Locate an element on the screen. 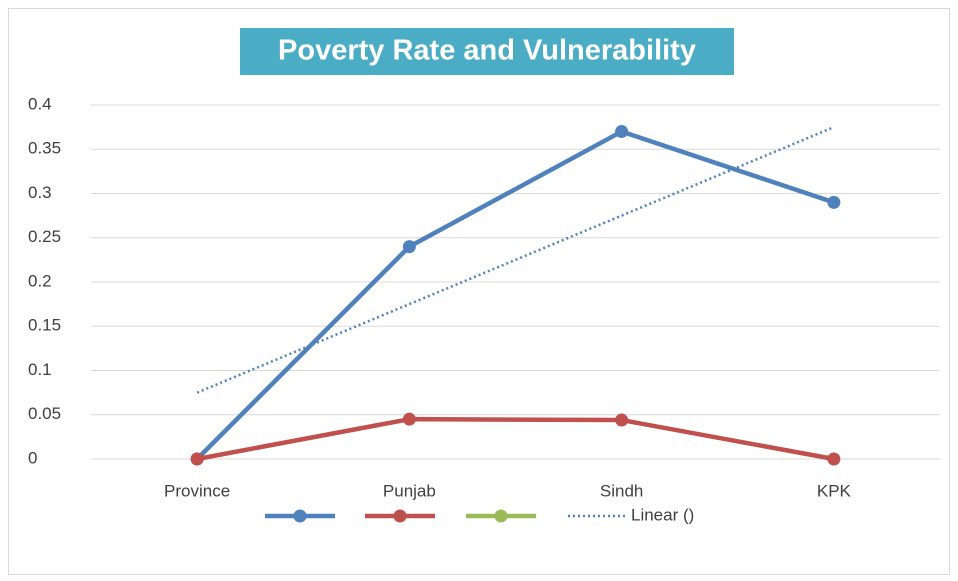 The width and height of the screenshot is (958, 581). x-tick-label: Province is located at coordinates (197, 490).